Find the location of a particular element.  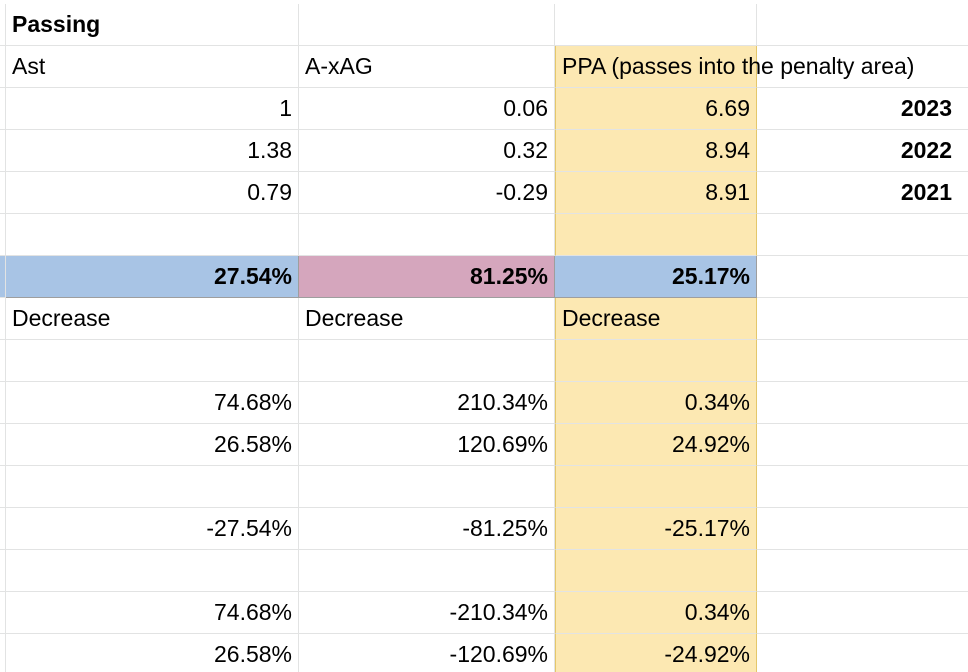

cell-axag-2021: -0.29 is located at coordinates (427, 193).